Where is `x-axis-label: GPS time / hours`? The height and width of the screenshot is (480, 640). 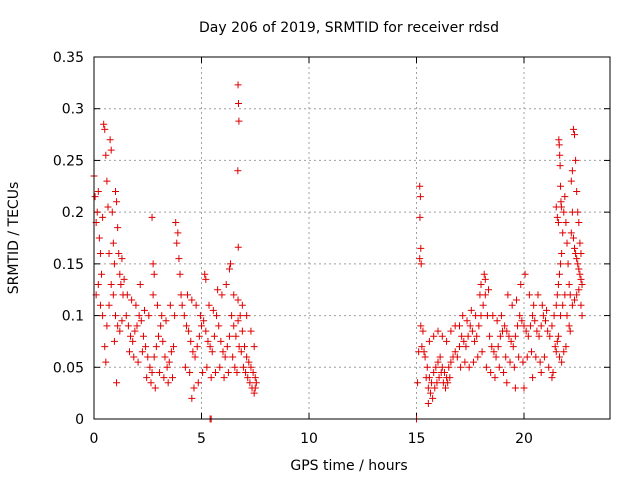
x-axis-label: GPS time / hours is located at coordinates (348, 466).